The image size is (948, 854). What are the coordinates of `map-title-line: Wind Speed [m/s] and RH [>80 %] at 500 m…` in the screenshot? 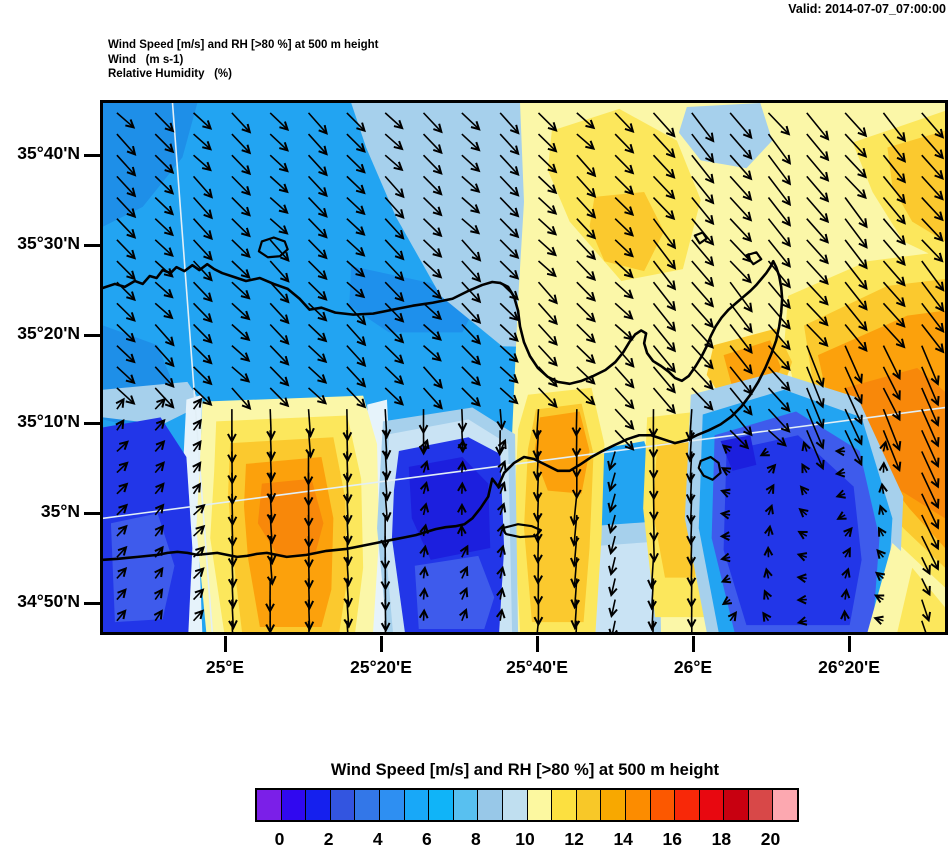 It's located at (243, 45).